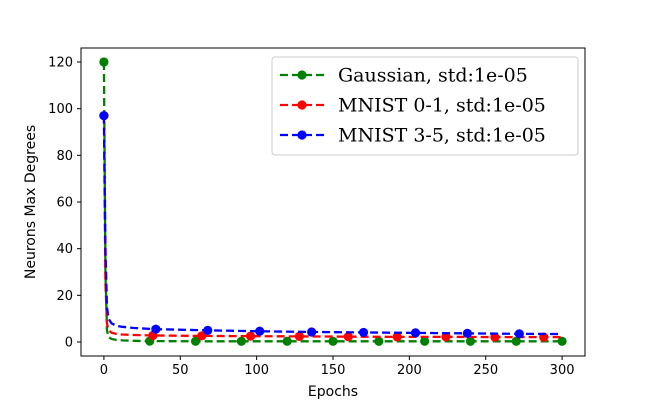 This screenshot has height=400, width=650. Describe the element at coordinates (442, 136) in the screenshot. I see `legend-label: MNIST 3-5, std:1e-05` at that location.